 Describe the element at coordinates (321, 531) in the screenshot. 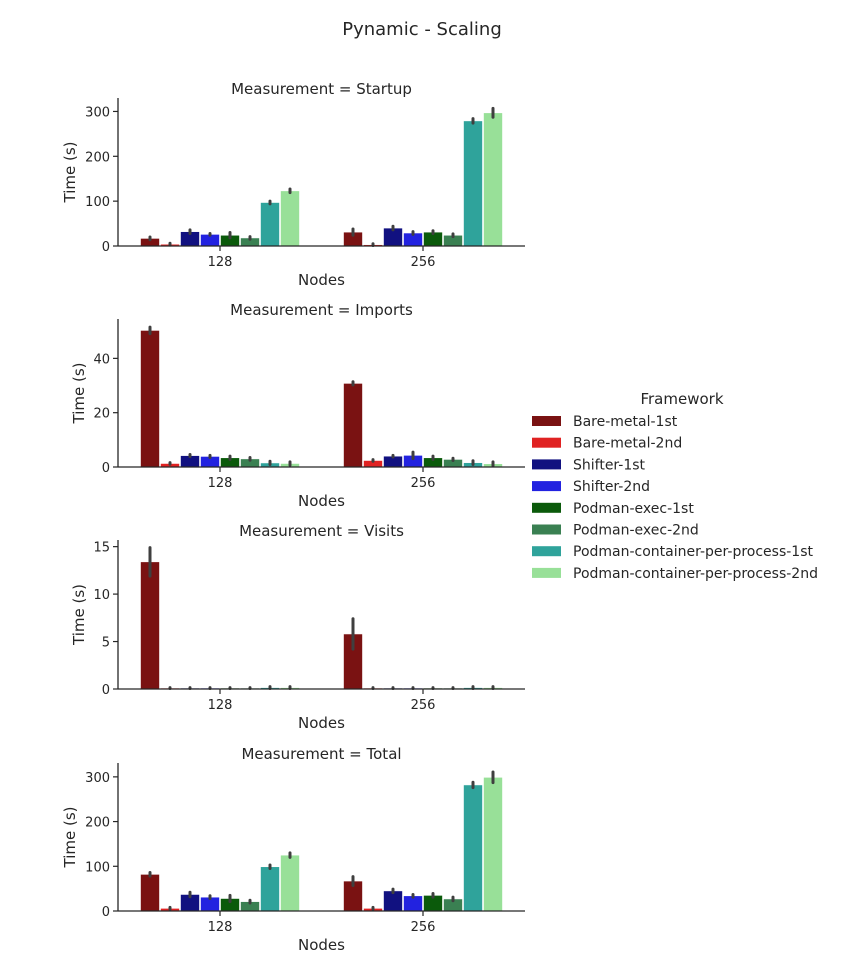

I see `panel-title: Measurement = Visits` at that location.